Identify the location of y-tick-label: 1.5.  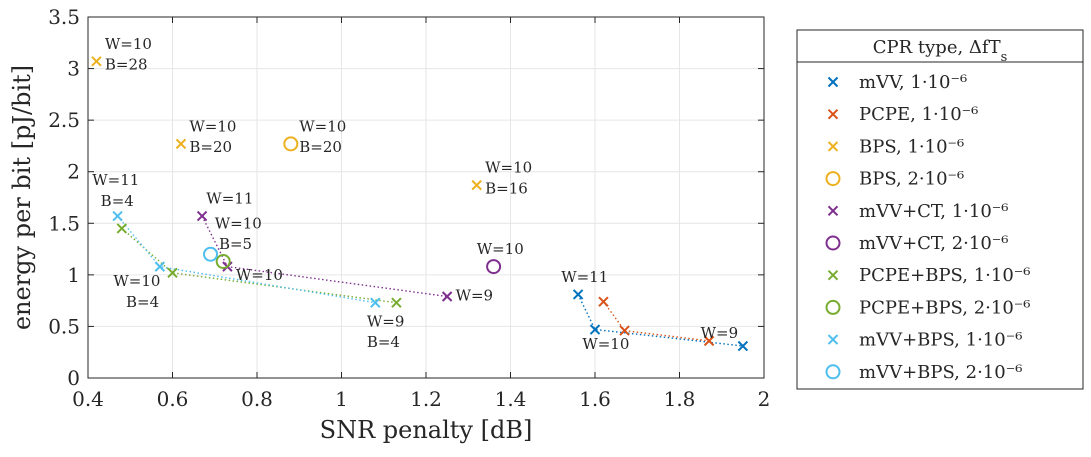
(64, 223).